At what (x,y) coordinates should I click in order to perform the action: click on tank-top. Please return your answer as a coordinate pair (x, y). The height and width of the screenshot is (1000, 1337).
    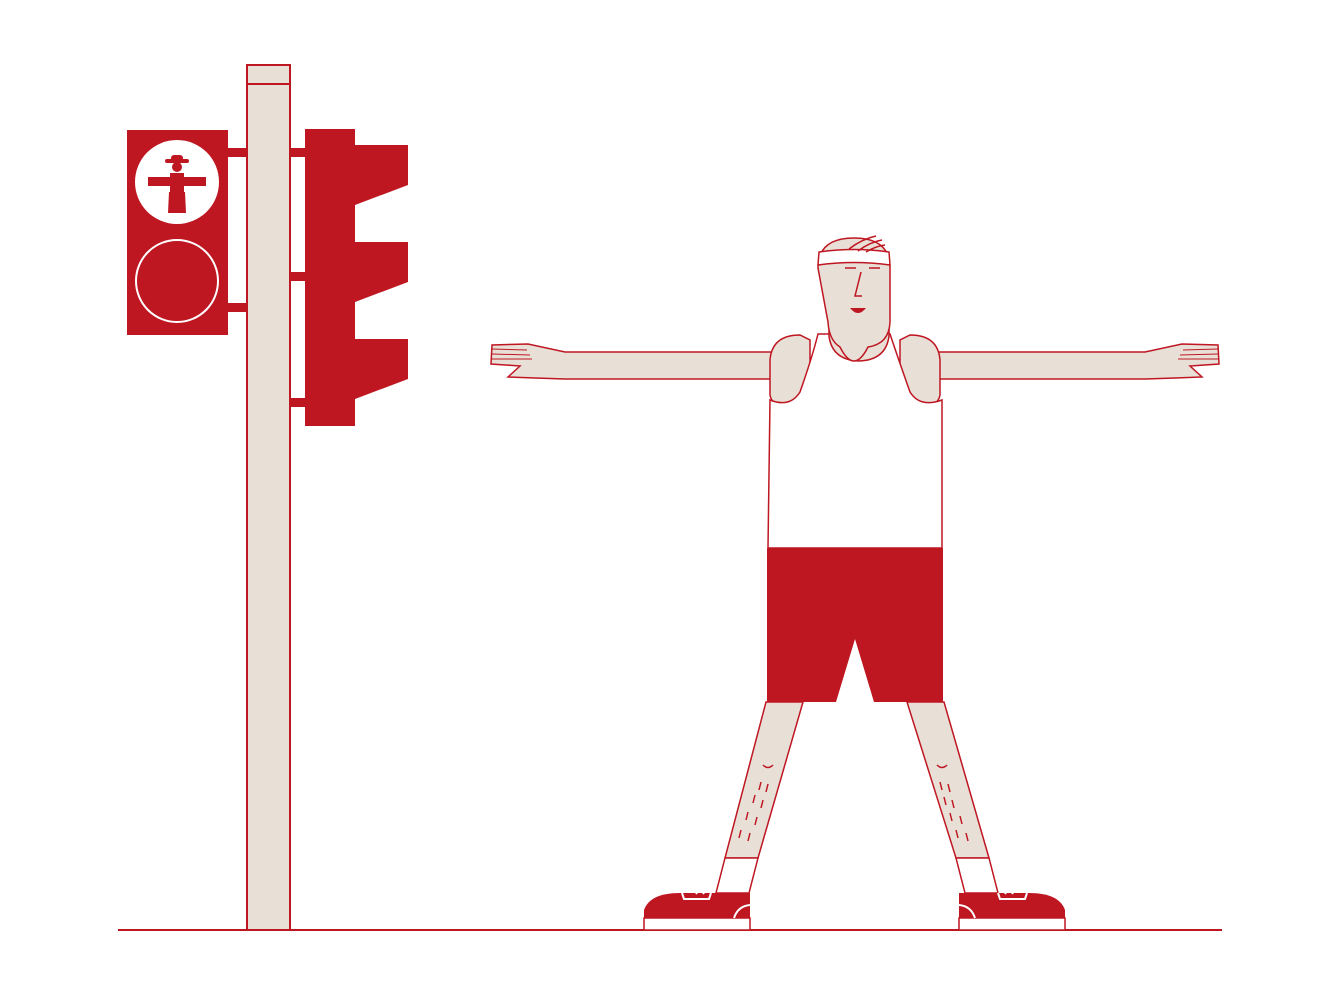
    Looking at the image, I should click on (855, 441).